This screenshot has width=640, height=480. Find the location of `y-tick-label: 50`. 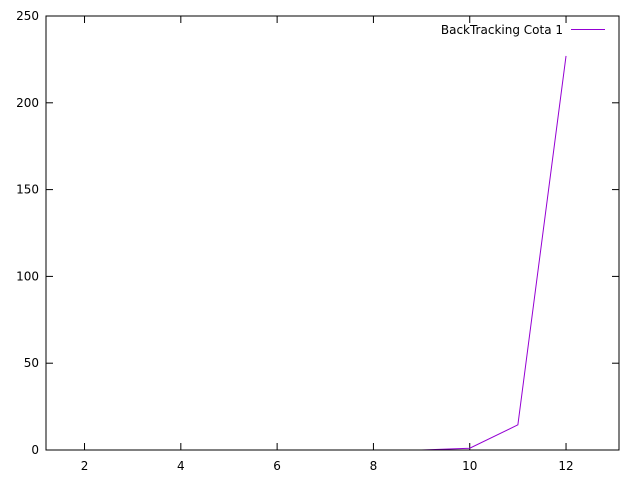

y-tick-label: 50 is located at coordinates (31, 363).